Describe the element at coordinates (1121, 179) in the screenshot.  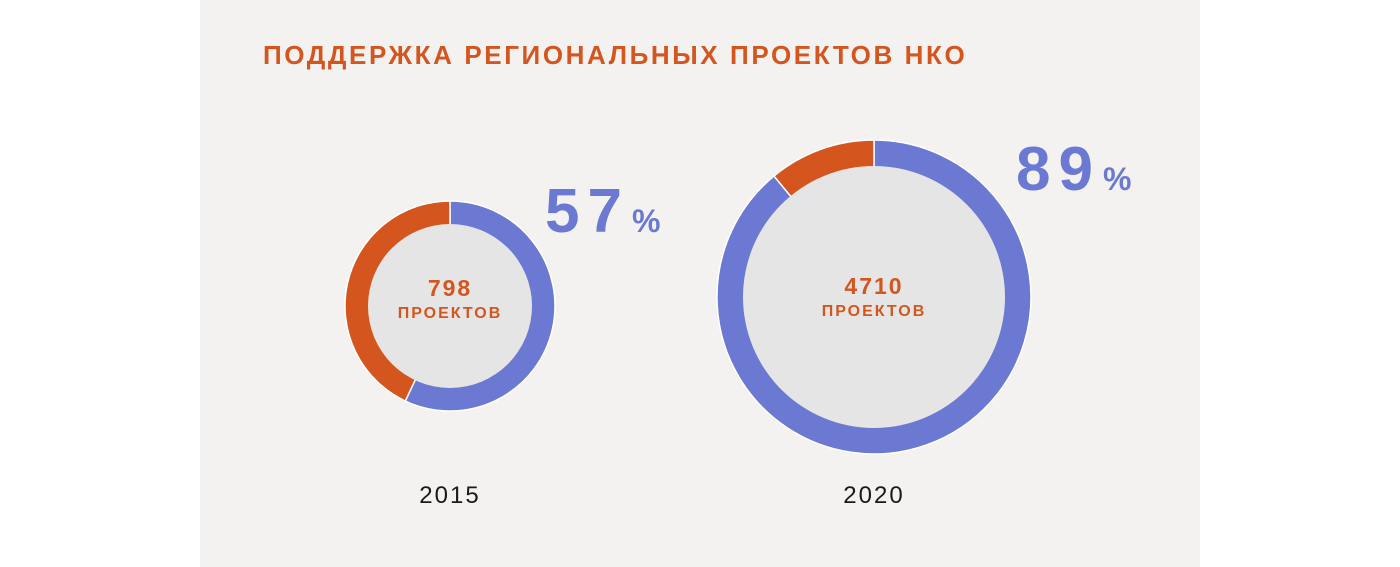
I see `percent-sign-2020: %` at that location.